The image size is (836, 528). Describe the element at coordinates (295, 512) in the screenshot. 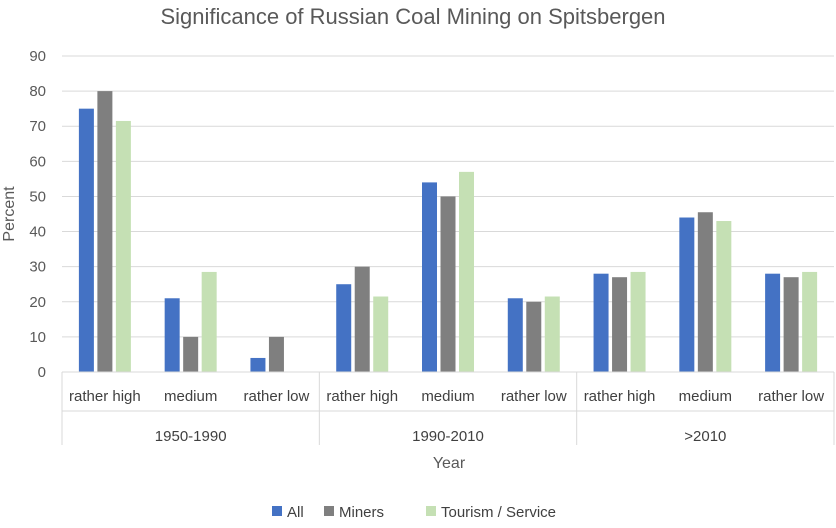

I see `legend-label: All` at that location.